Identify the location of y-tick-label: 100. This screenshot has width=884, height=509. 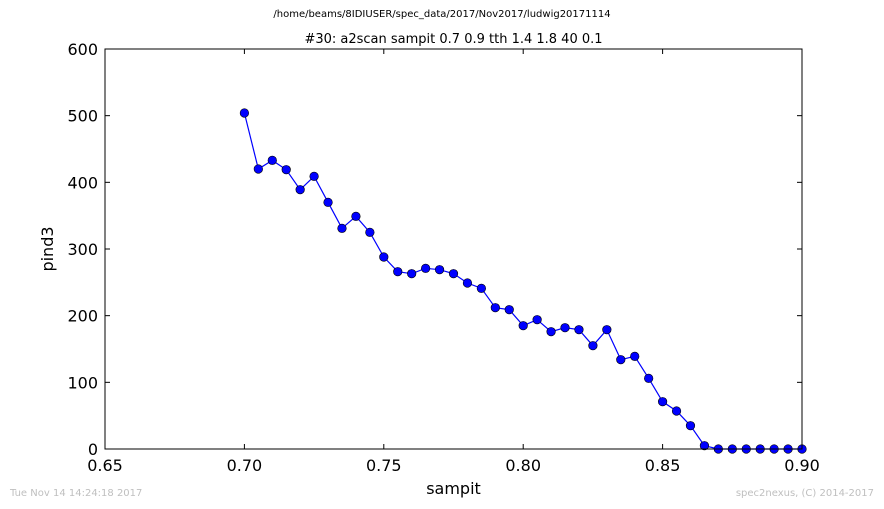
(82, 382).